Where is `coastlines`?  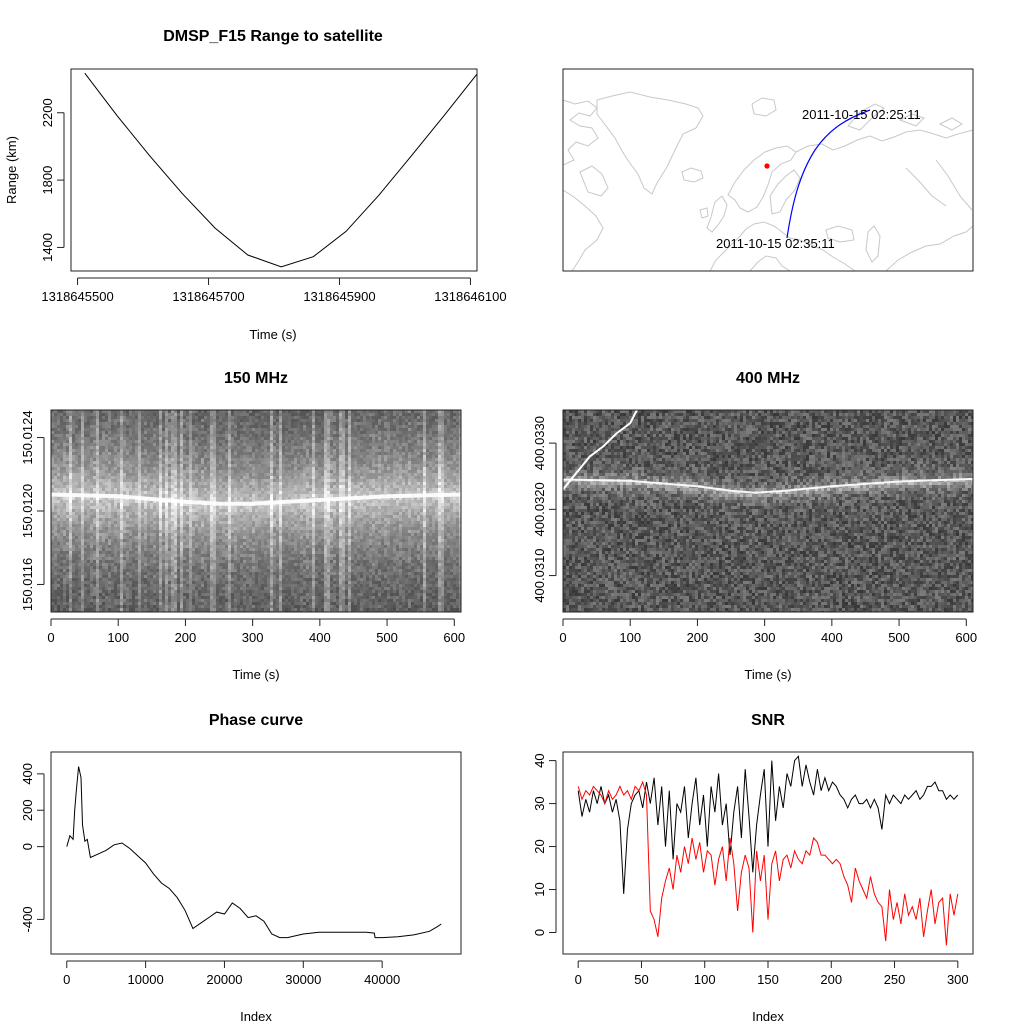
coastlines is located at coordinates (768, 181).